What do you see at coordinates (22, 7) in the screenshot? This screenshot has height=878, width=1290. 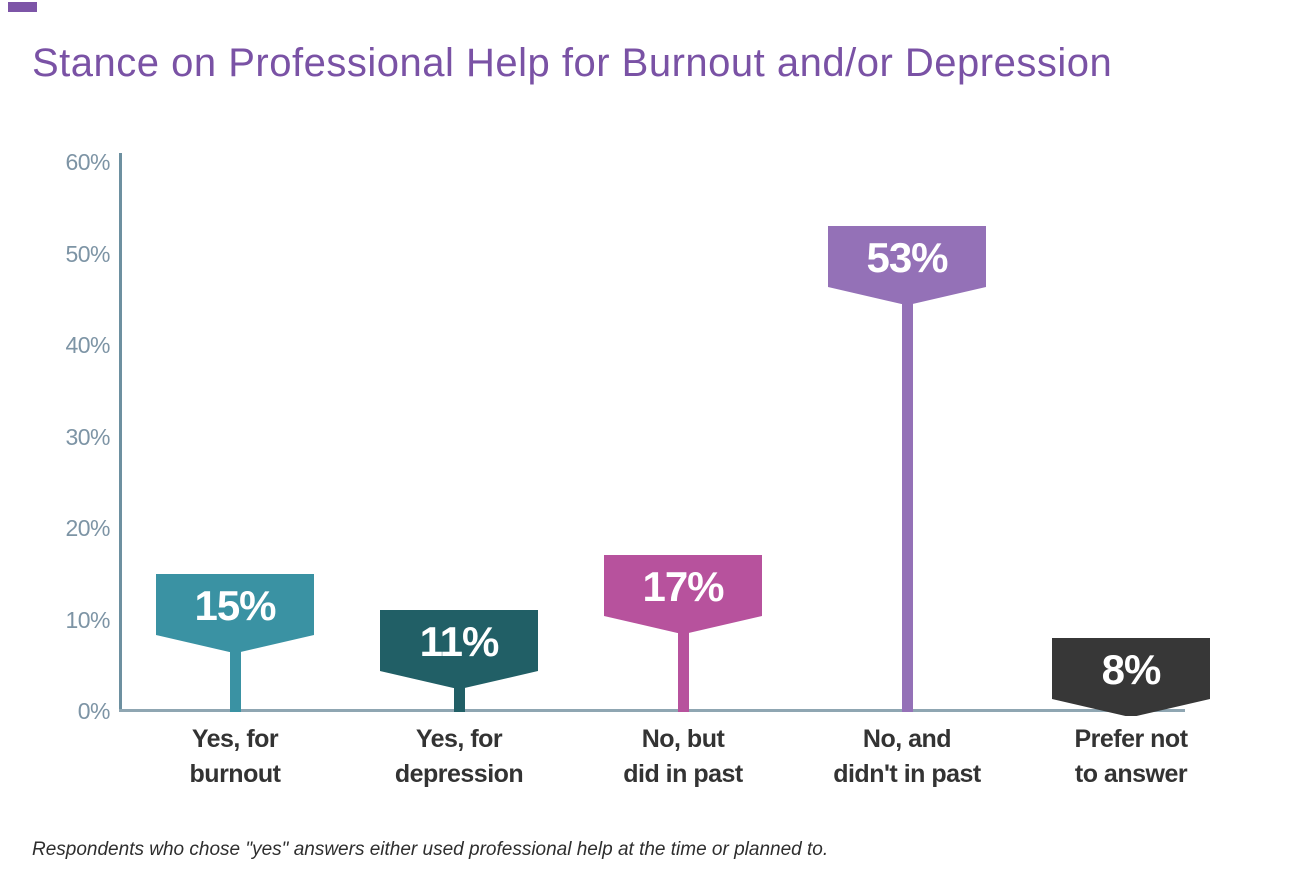 I see `corner-brand-mark` at bounding box center [22, 7].